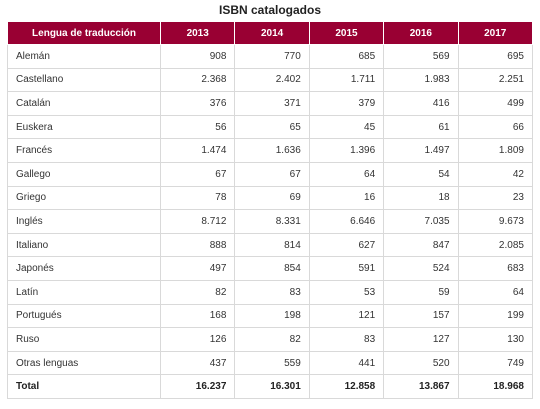 Image resolution: width=540 pixels, height=409 pixels. I want to click on value-cell: 441, so click(346, 363).